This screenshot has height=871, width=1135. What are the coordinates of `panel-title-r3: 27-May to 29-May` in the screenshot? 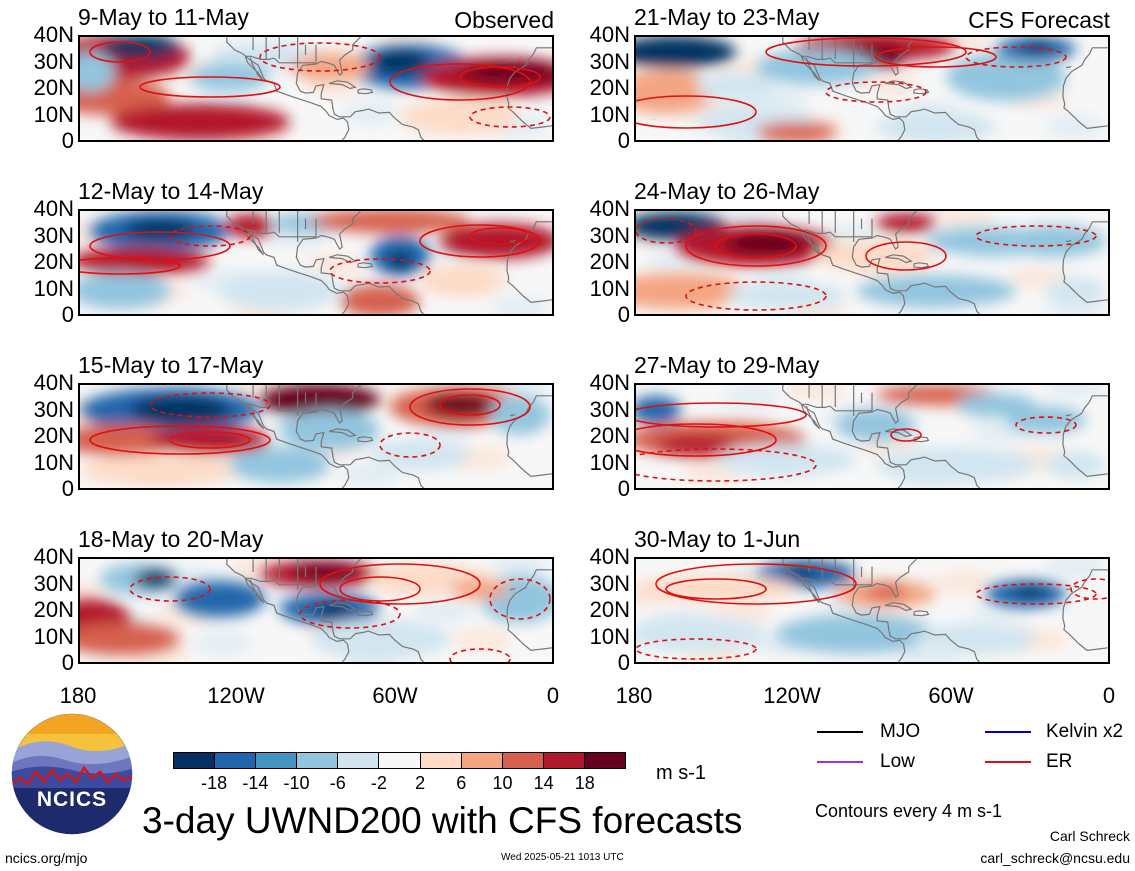 It's located at (727, 365).